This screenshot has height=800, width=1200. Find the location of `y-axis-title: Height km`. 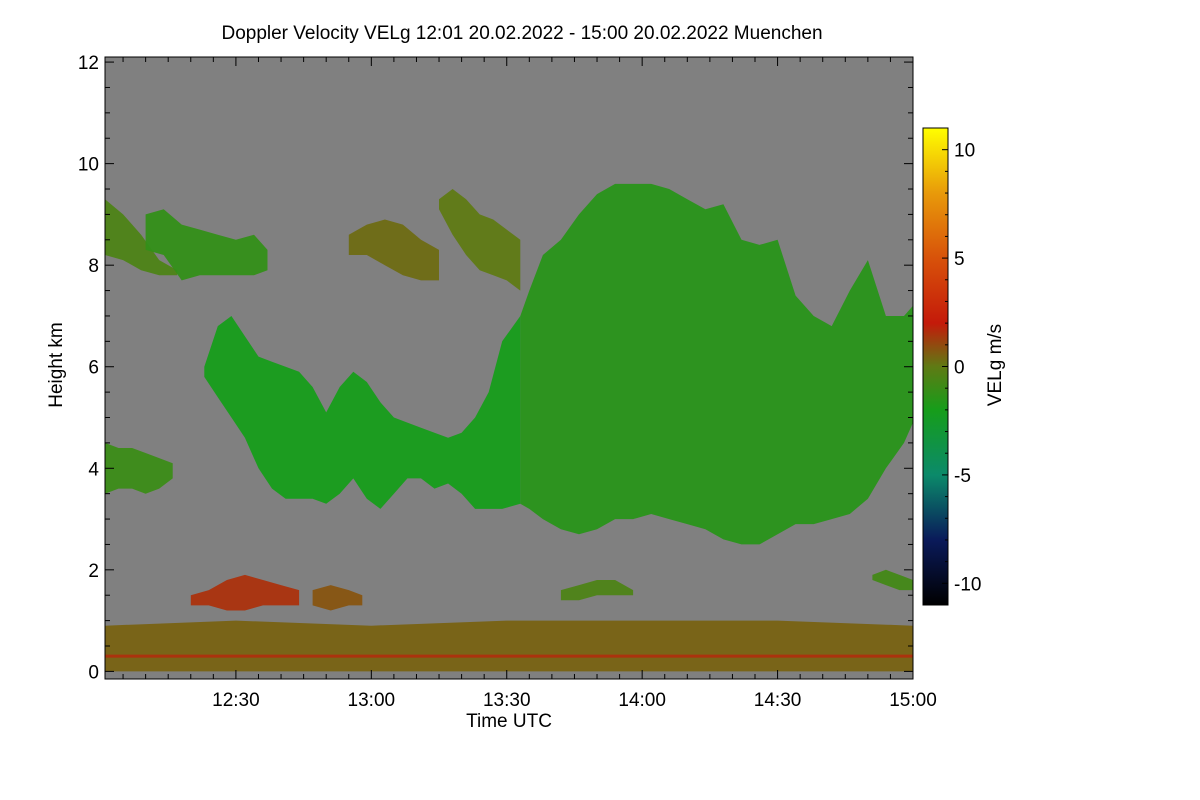

y-axis-title: Height km is located at coordinates (56, 365).